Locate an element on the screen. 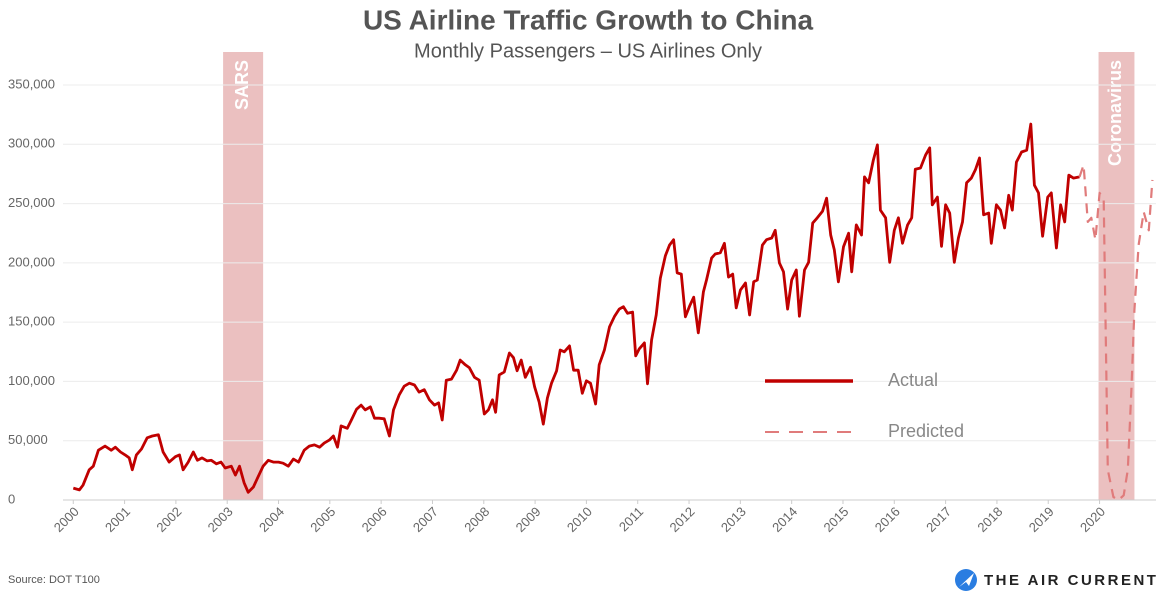 The width and height of the screenshot is (1176, 601). x-tick-label: 2008 is located at coordinates (476, 519).